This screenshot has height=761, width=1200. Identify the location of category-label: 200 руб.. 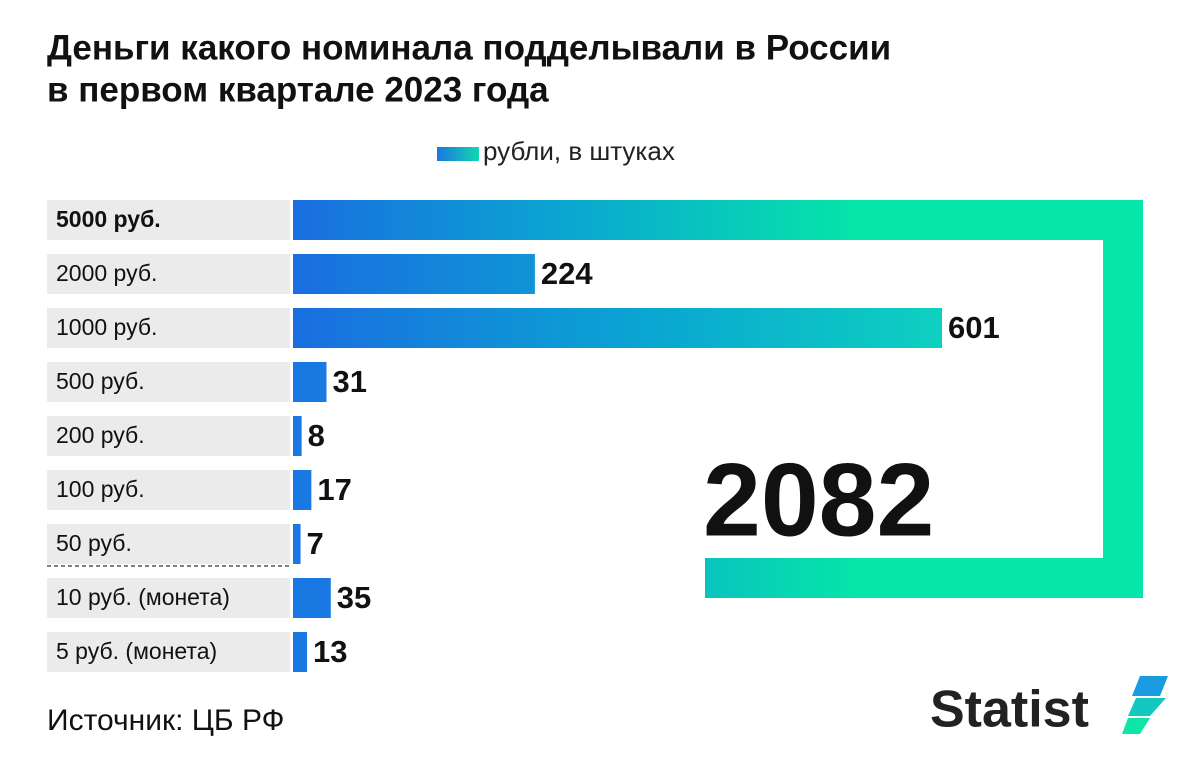
(100, 435).